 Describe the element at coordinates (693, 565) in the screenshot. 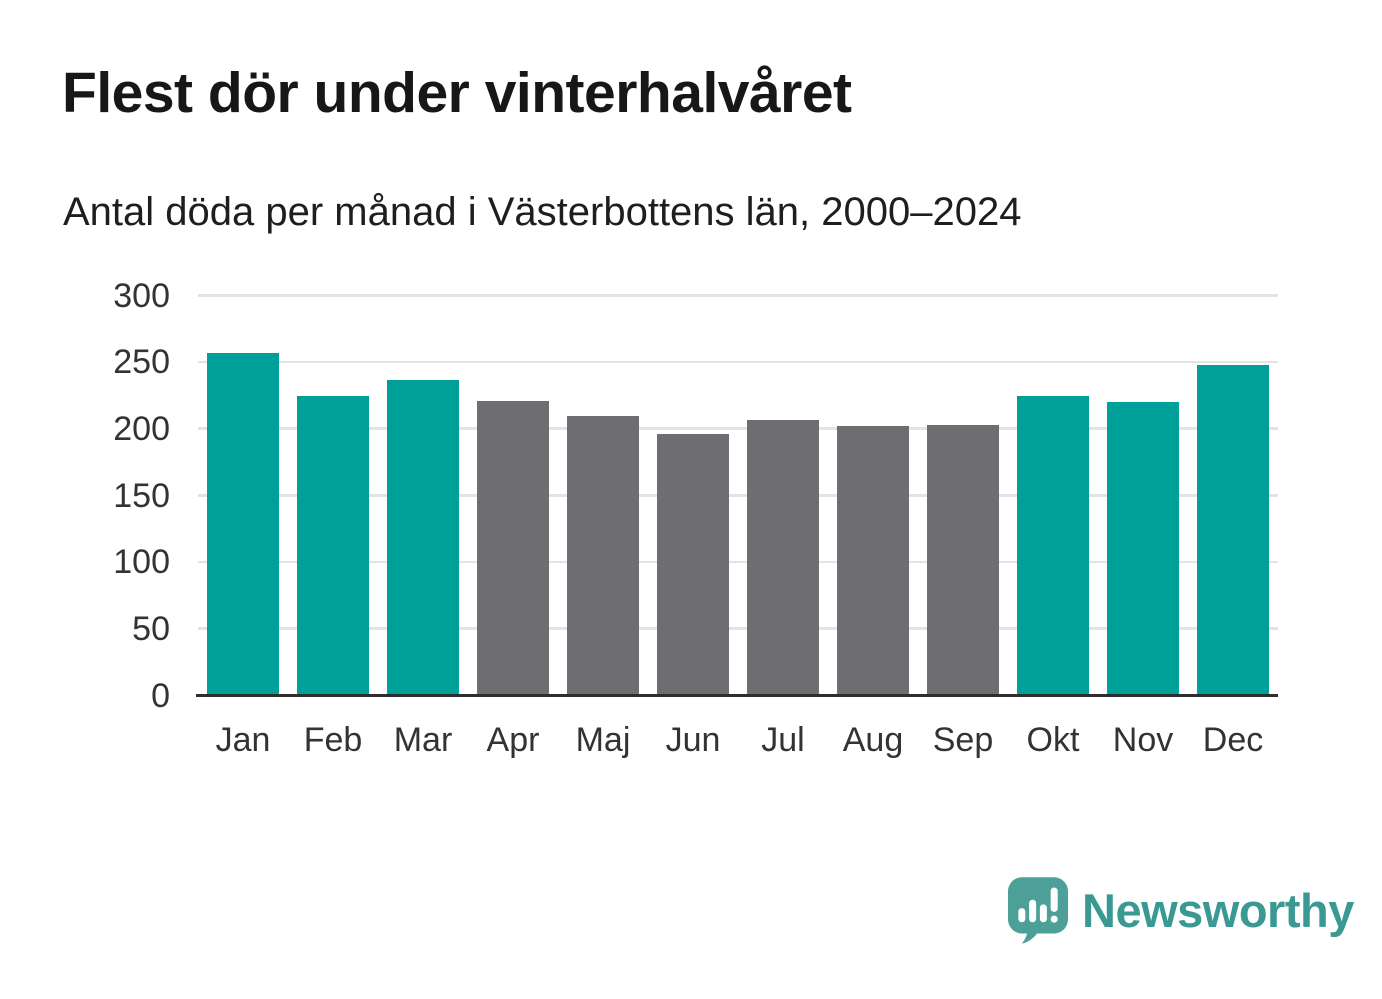

I see `bar-jun` at that location.